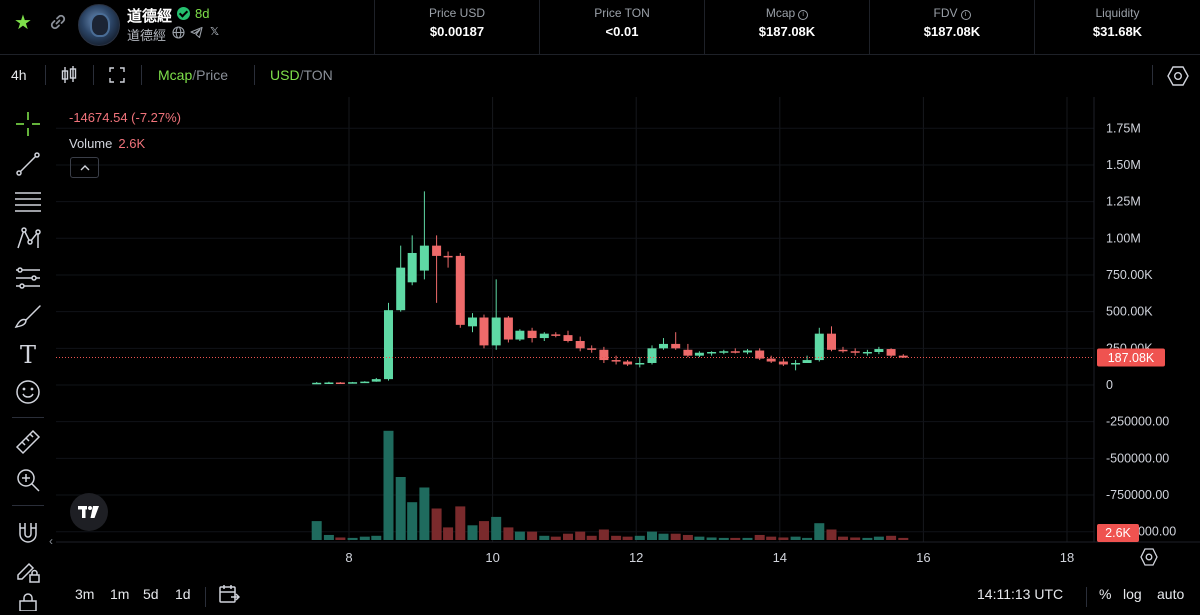  Describe the element at coordinates (1105, 594) in the screenshot. I see `percent-toggle: %` at that location.